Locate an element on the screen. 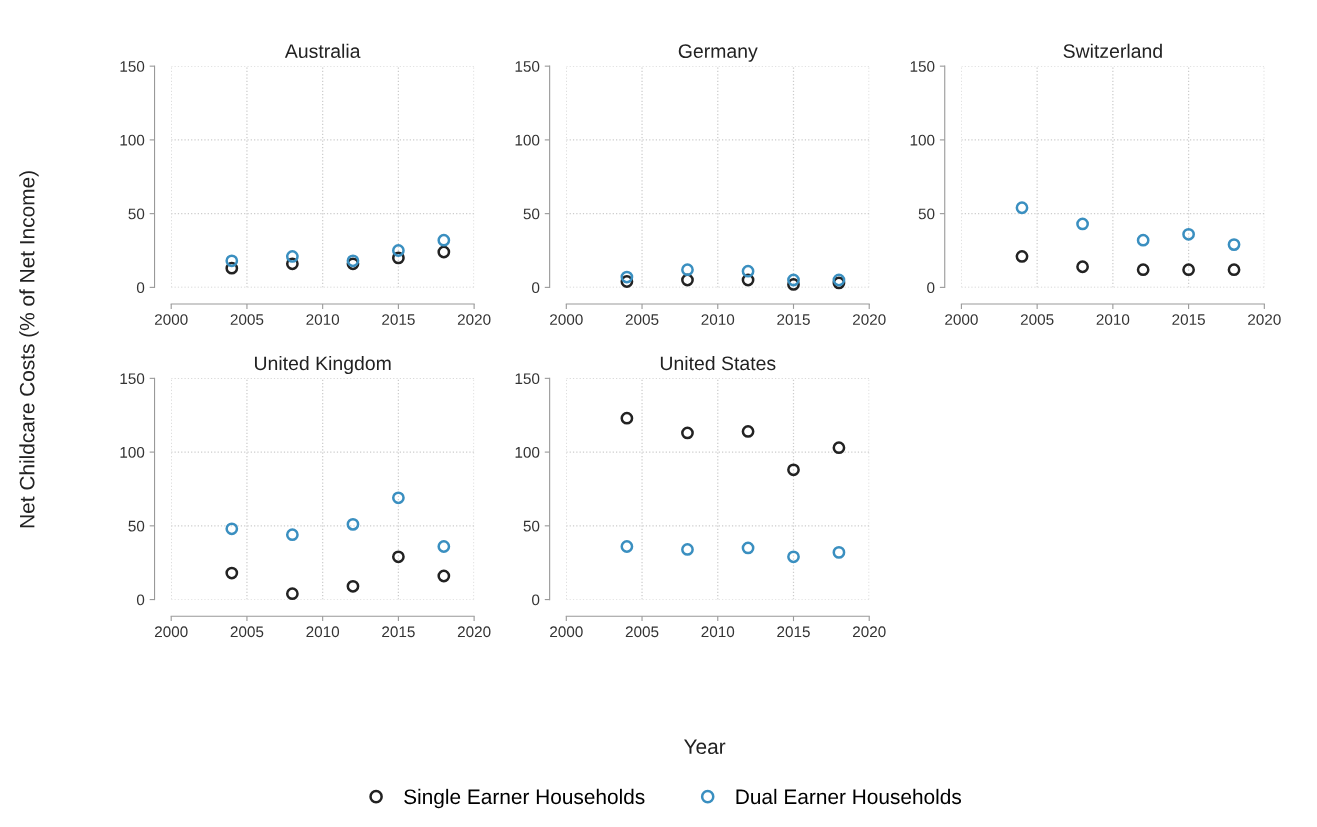 This screenshot has width=1317, height=827. chart-title: United Kingdom is located at coordinates (322, 365).